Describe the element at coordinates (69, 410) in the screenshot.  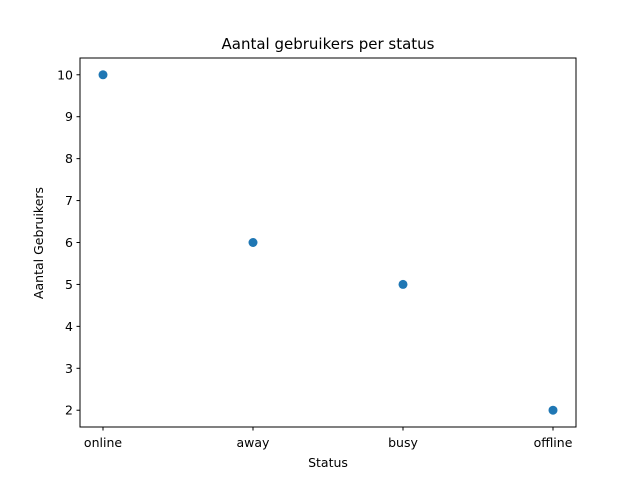
I see `y-tick-label: 2` at that location.